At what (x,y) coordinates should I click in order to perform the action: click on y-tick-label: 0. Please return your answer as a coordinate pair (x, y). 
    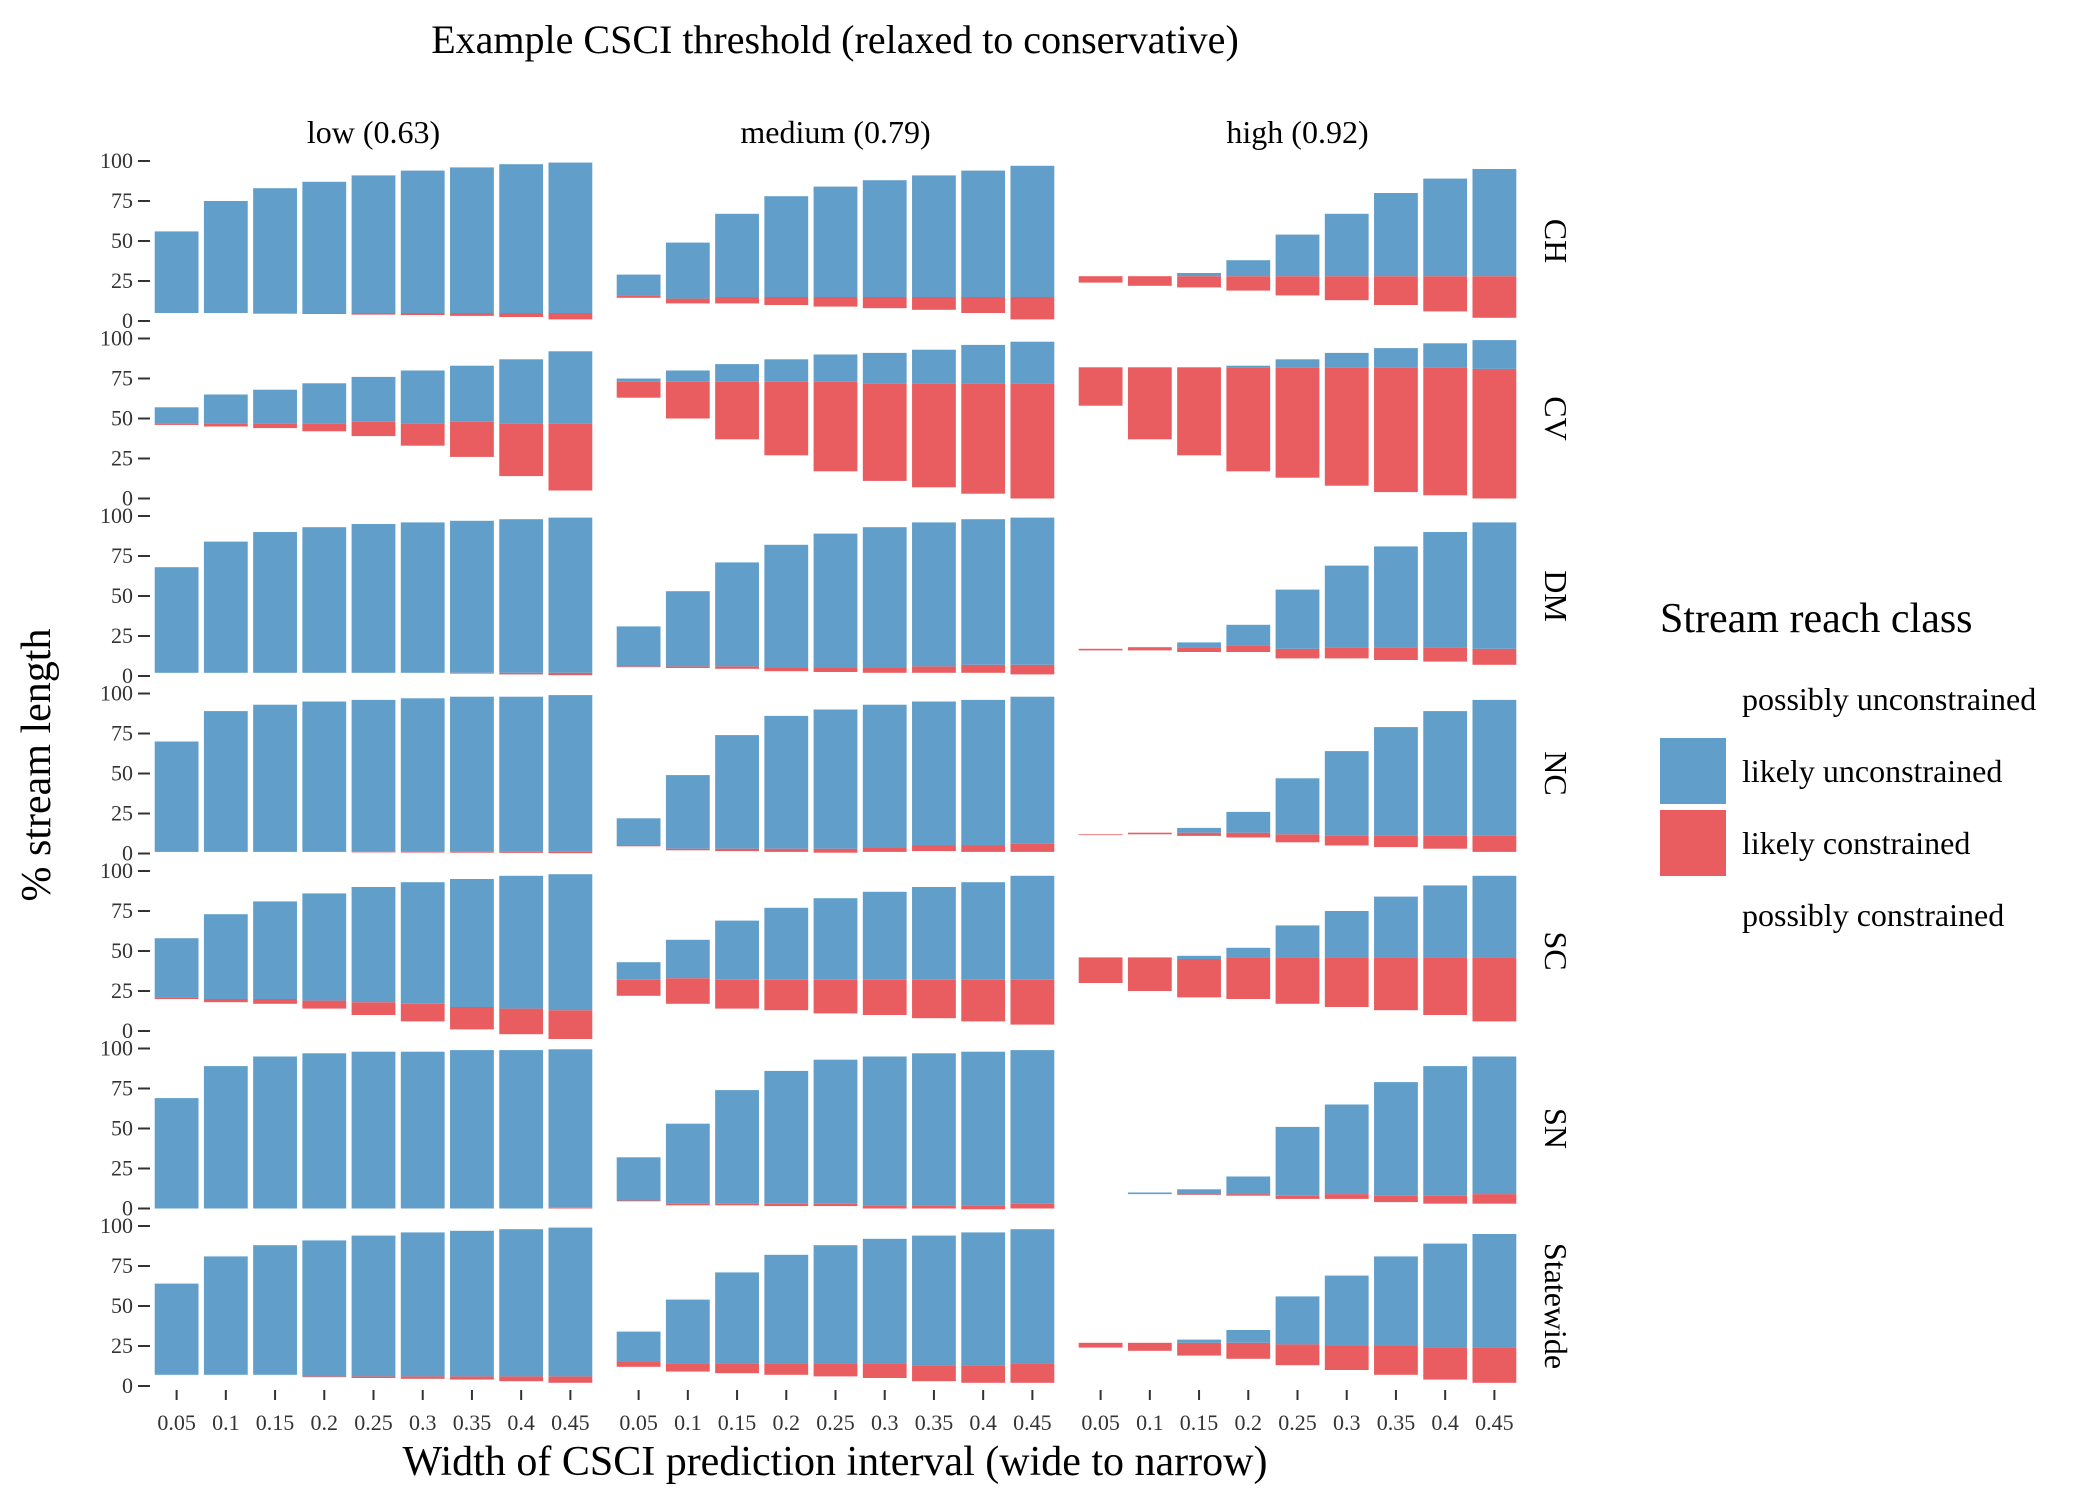
    Looking at the image, I should click on (127, 675).